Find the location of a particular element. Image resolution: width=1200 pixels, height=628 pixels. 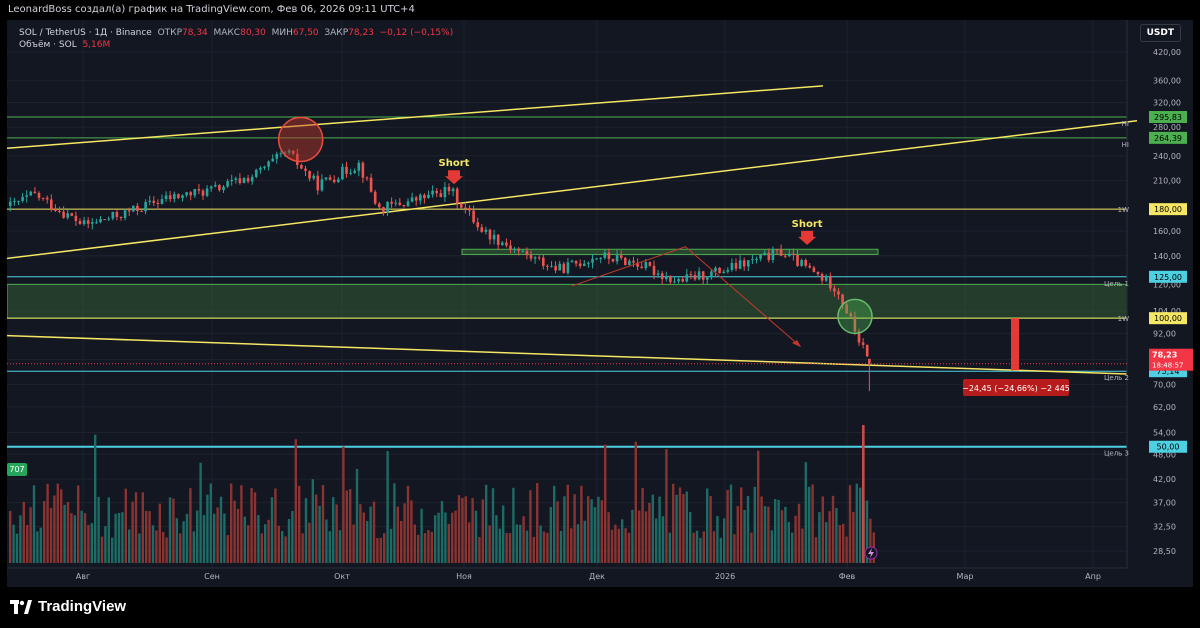

price-tick-label: 28,50 is located at coordinates (1164, 551).